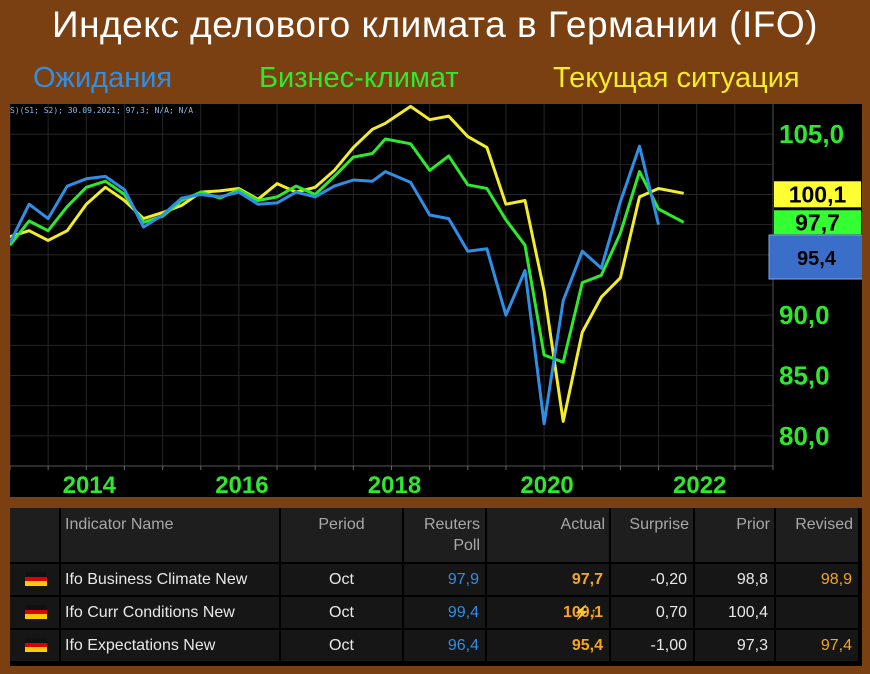 The height and width of the screenshot is (674, 870). What do you see at coordinates (170, 645) in the screenshot?
I see `indicator-name: Ifo Expectations New` at bounding box center [170, 645].